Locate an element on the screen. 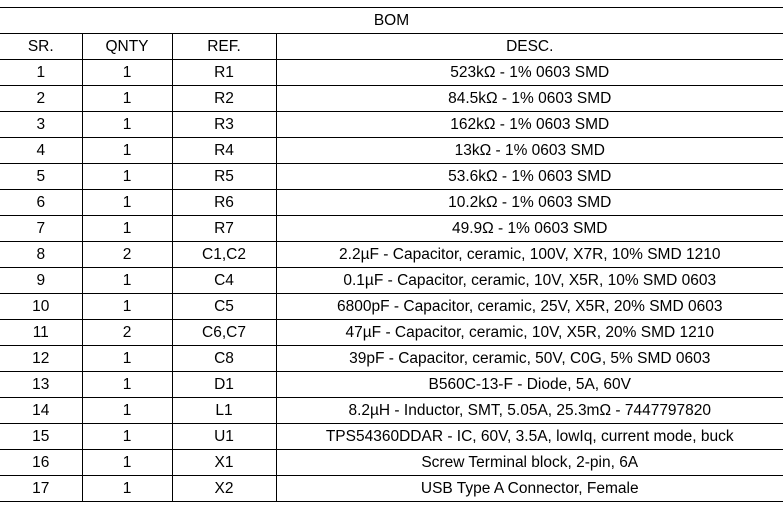 The height and width of the screenshot is (510, 783). cell-sr: 12 is located at coordinates (41, 358).